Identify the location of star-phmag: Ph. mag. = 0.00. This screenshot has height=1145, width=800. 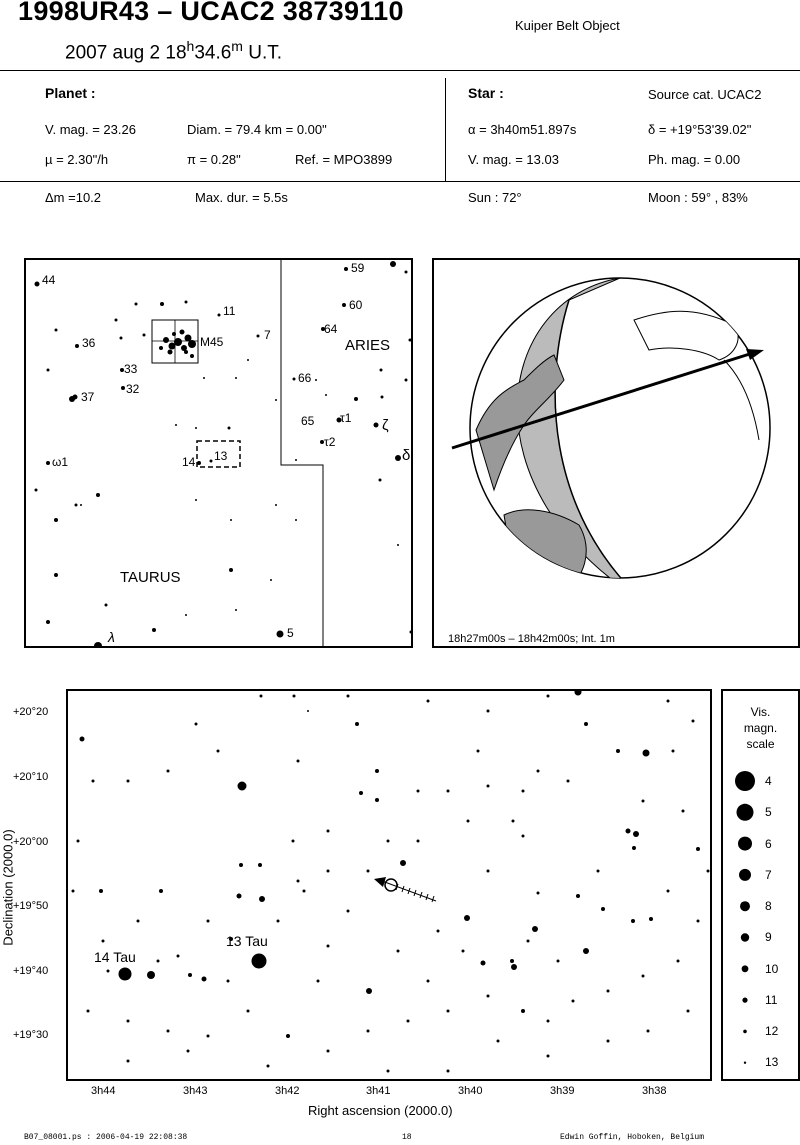
(694, 159).